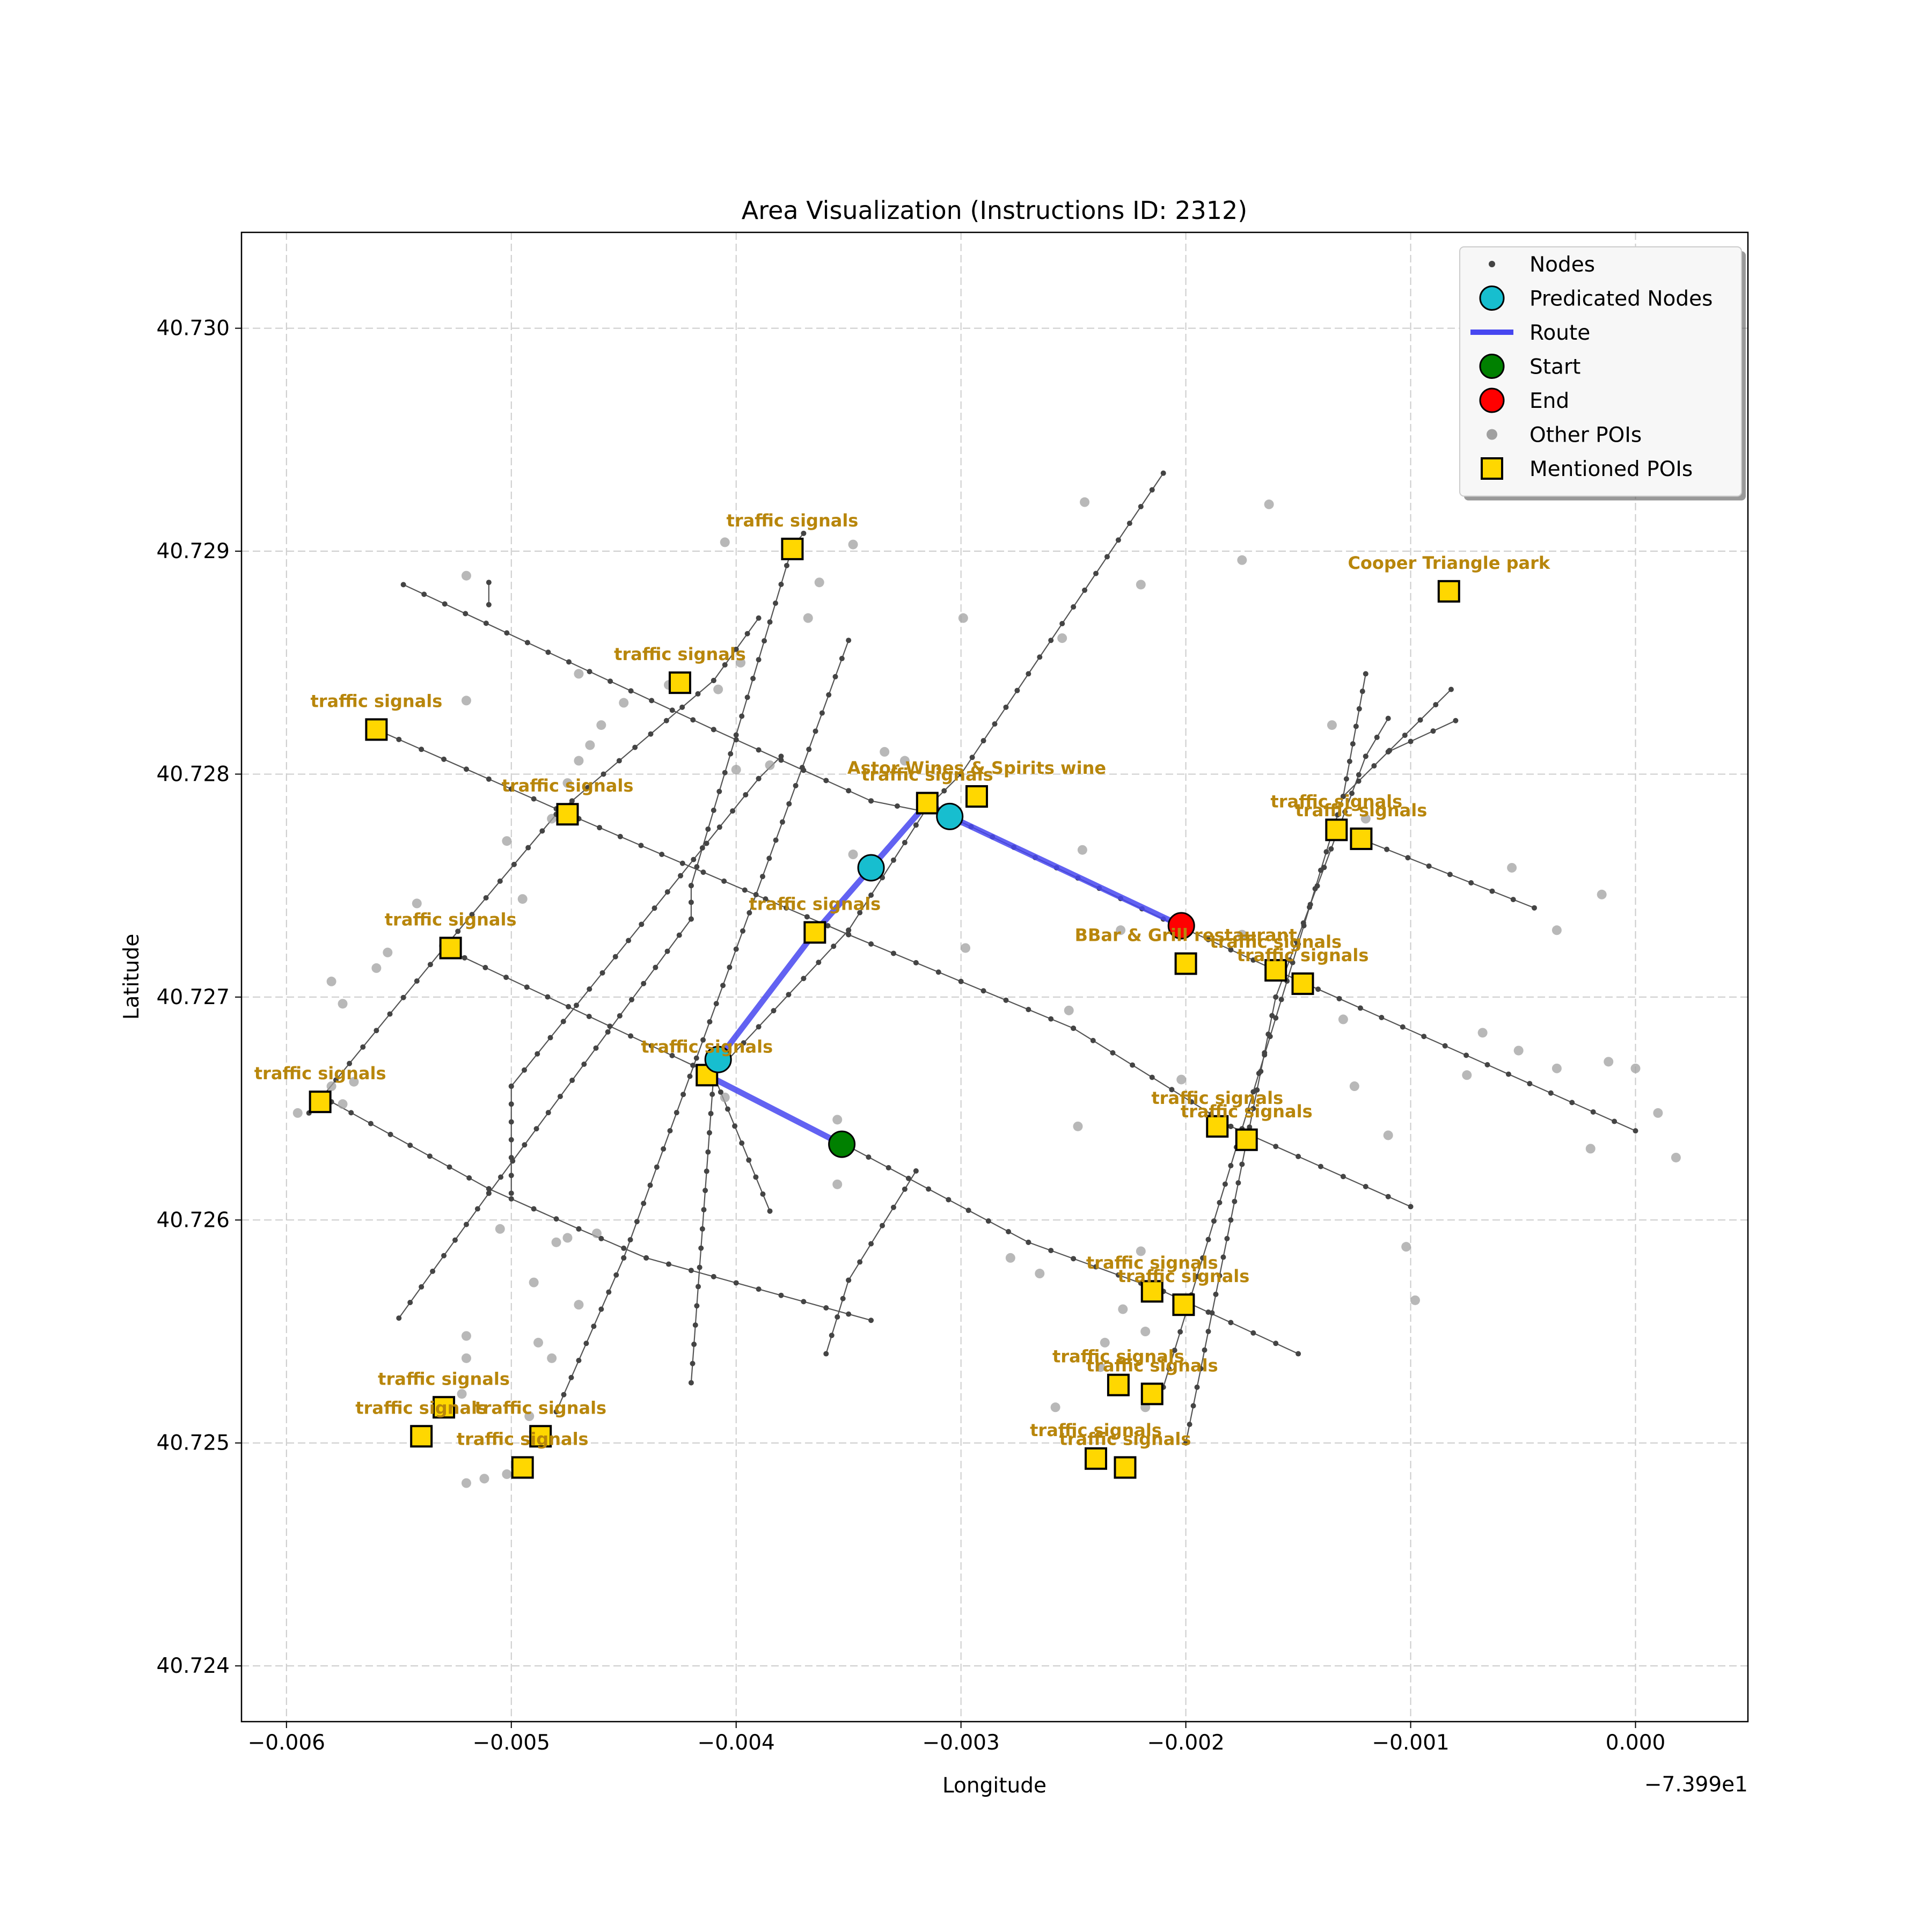 Image resolution: width=1932 pixels, height=1932 pixels. I want to click on legend-label: End, so click(1549, 401).